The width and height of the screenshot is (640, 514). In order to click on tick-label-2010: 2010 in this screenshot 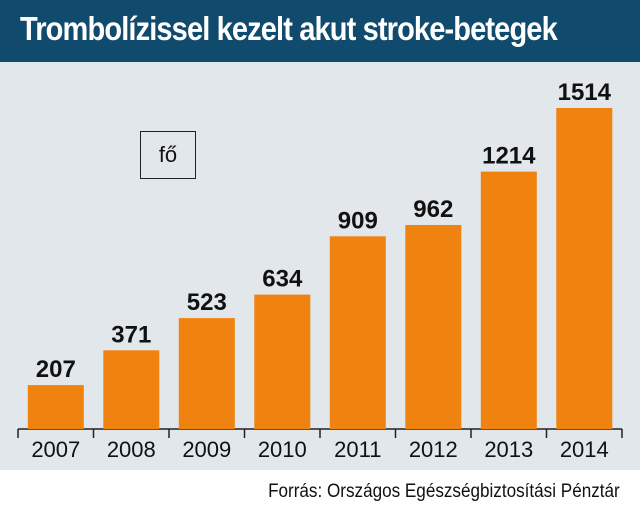, I will do `click(282, 449)`.